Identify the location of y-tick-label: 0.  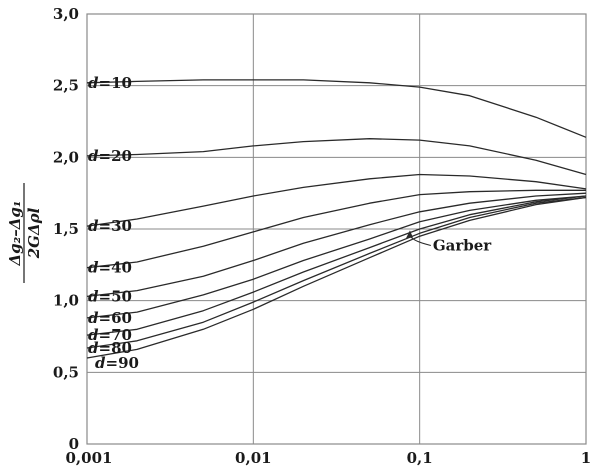
(74, 444).